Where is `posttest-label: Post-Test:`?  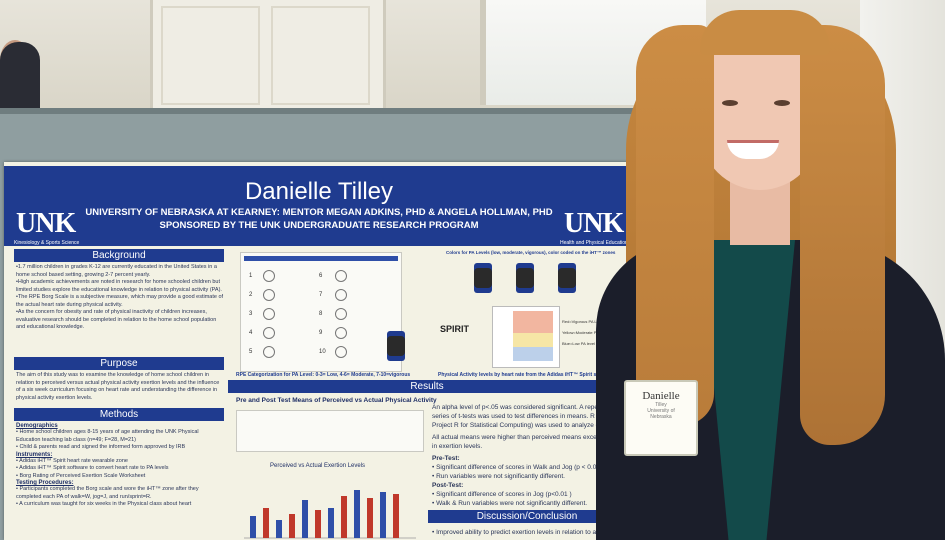 posttest-label: Post-Test: is located at coordinates (448, 485).